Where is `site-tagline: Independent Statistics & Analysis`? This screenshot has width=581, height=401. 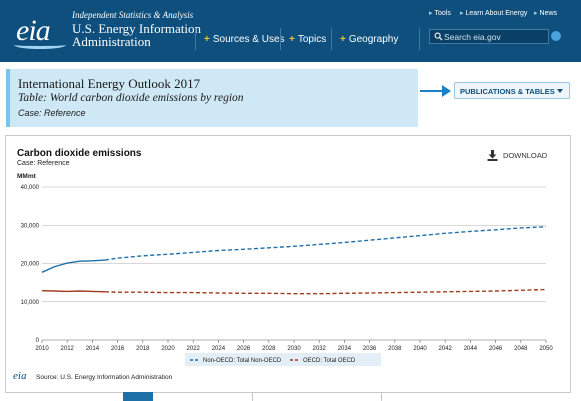
site-tagline: Independent Statistics & Analysis is located at coordinates (133, 15).